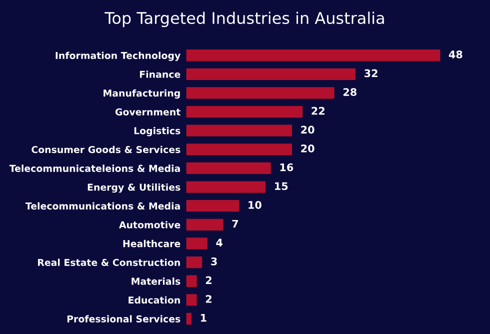 The image size is (490, 334). What do you see at coordinates (151, 244) in the screenshot?
I see `y-tick-label: Healthcare` at bounding box center [151, 244].